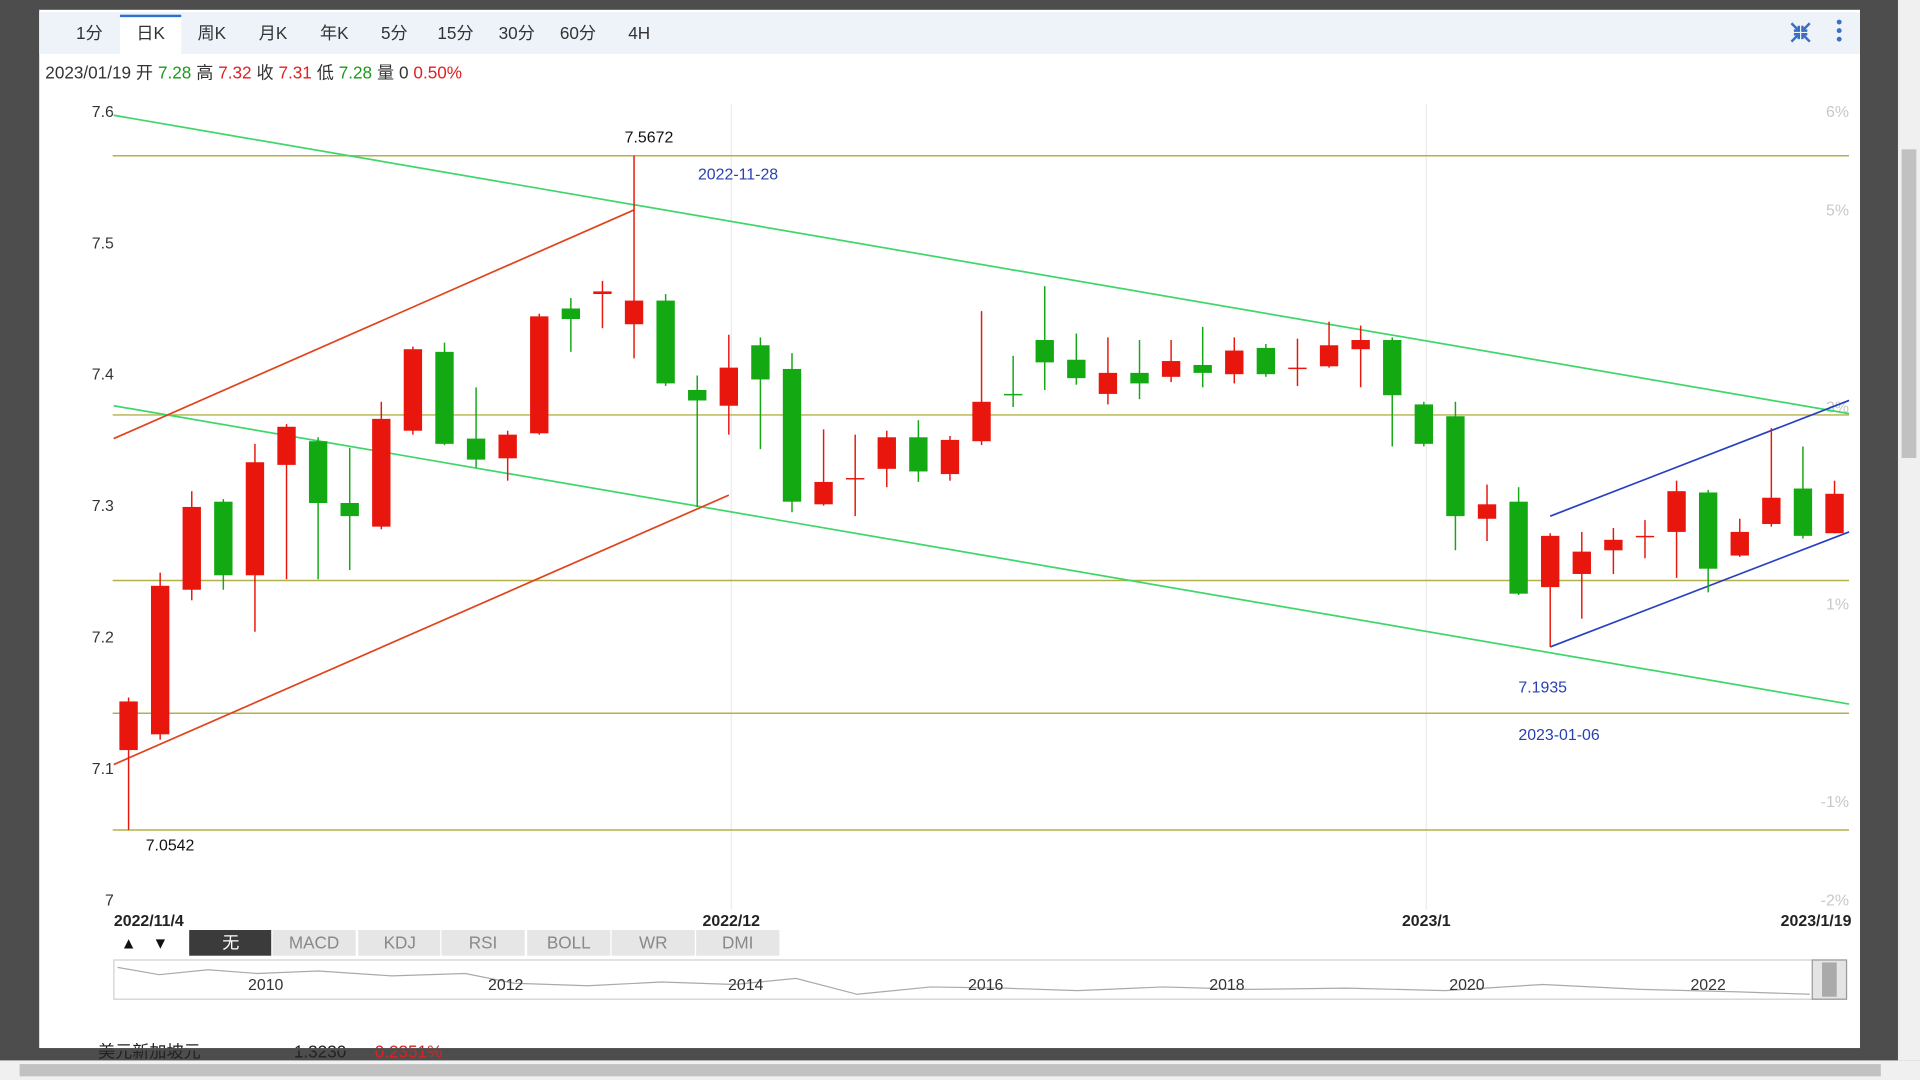 This screenshot has width=1920, height=1080. What do you see at coordinates (234, 72) in the screenshot?
I see `info-item: 7.32` at bounding box center [234, 72].